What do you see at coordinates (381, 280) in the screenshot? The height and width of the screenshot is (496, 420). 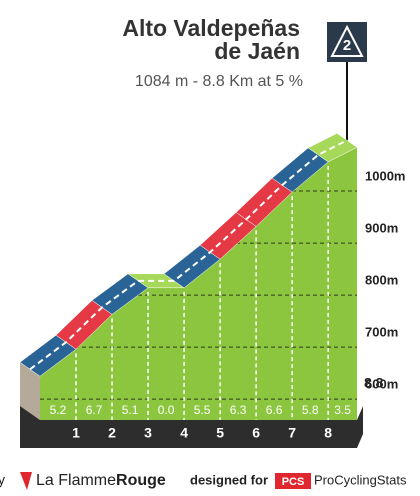 I see `y-tick-label: 800m` at bounding box center [381, 280].